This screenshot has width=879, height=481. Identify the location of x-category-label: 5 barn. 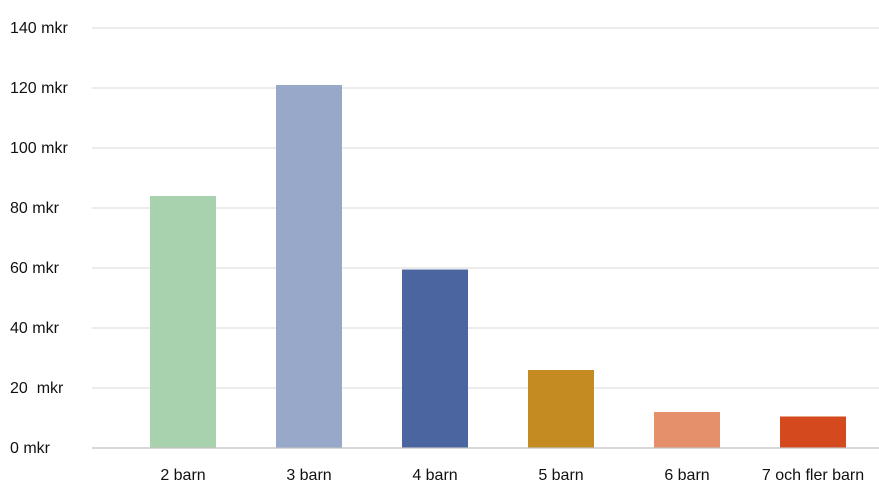
(560, 474).